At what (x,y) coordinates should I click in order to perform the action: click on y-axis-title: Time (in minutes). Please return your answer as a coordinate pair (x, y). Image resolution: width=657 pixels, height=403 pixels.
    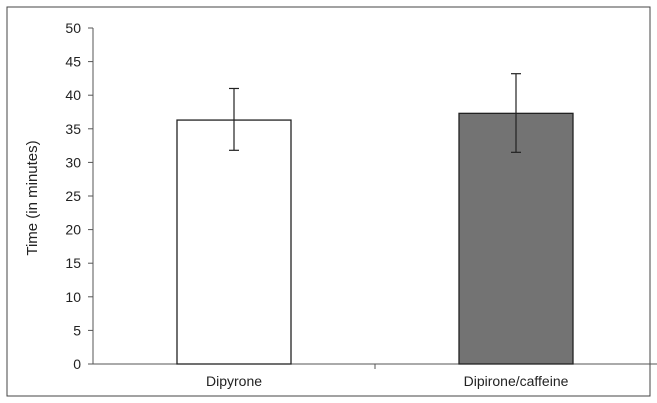
    Looking at the image, I should click on (32, 197).